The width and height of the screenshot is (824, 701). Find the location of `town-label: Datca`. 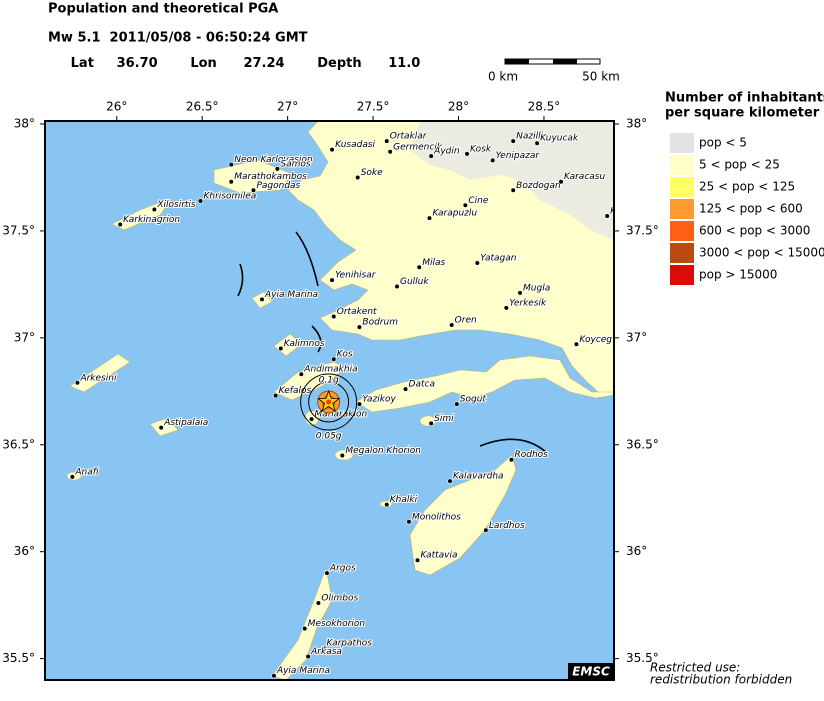

town-label: Datca is located at coordinates (422, 385).